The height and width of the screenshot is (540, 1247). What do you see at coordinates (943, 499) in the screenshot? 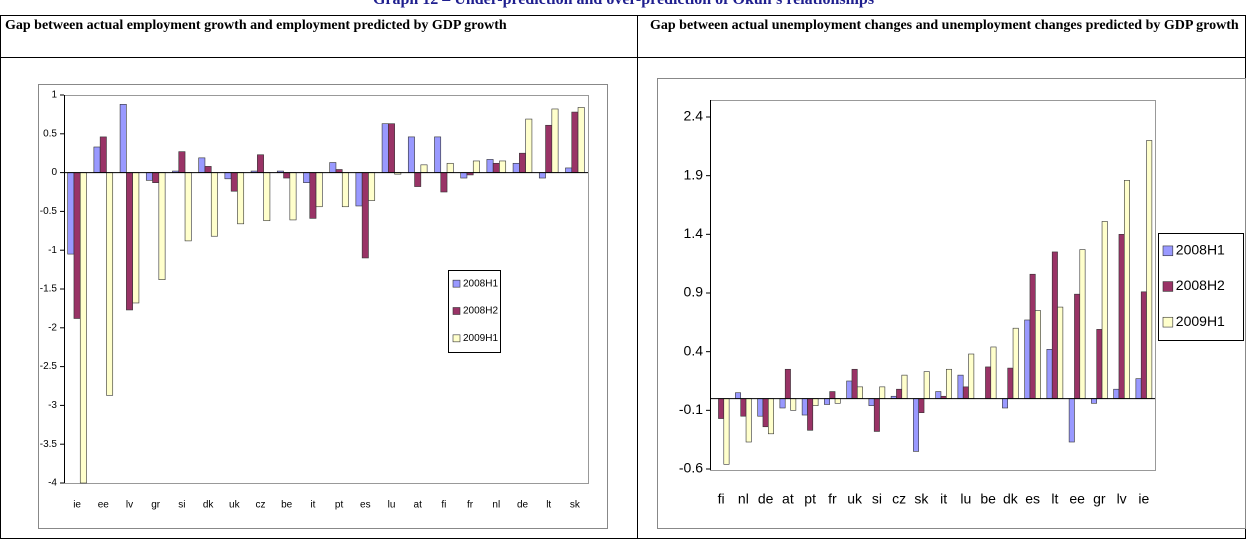
I see `x-tick-label: it` at bounding box center [943, 499].